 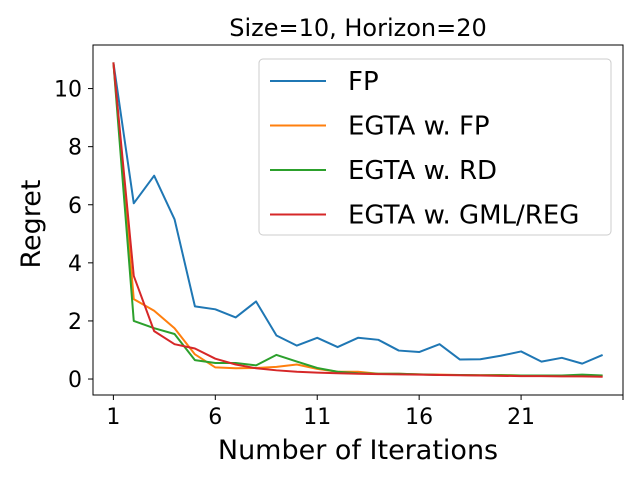 I want to click on y-axis-label: Regret, so click(x=31, y=223).